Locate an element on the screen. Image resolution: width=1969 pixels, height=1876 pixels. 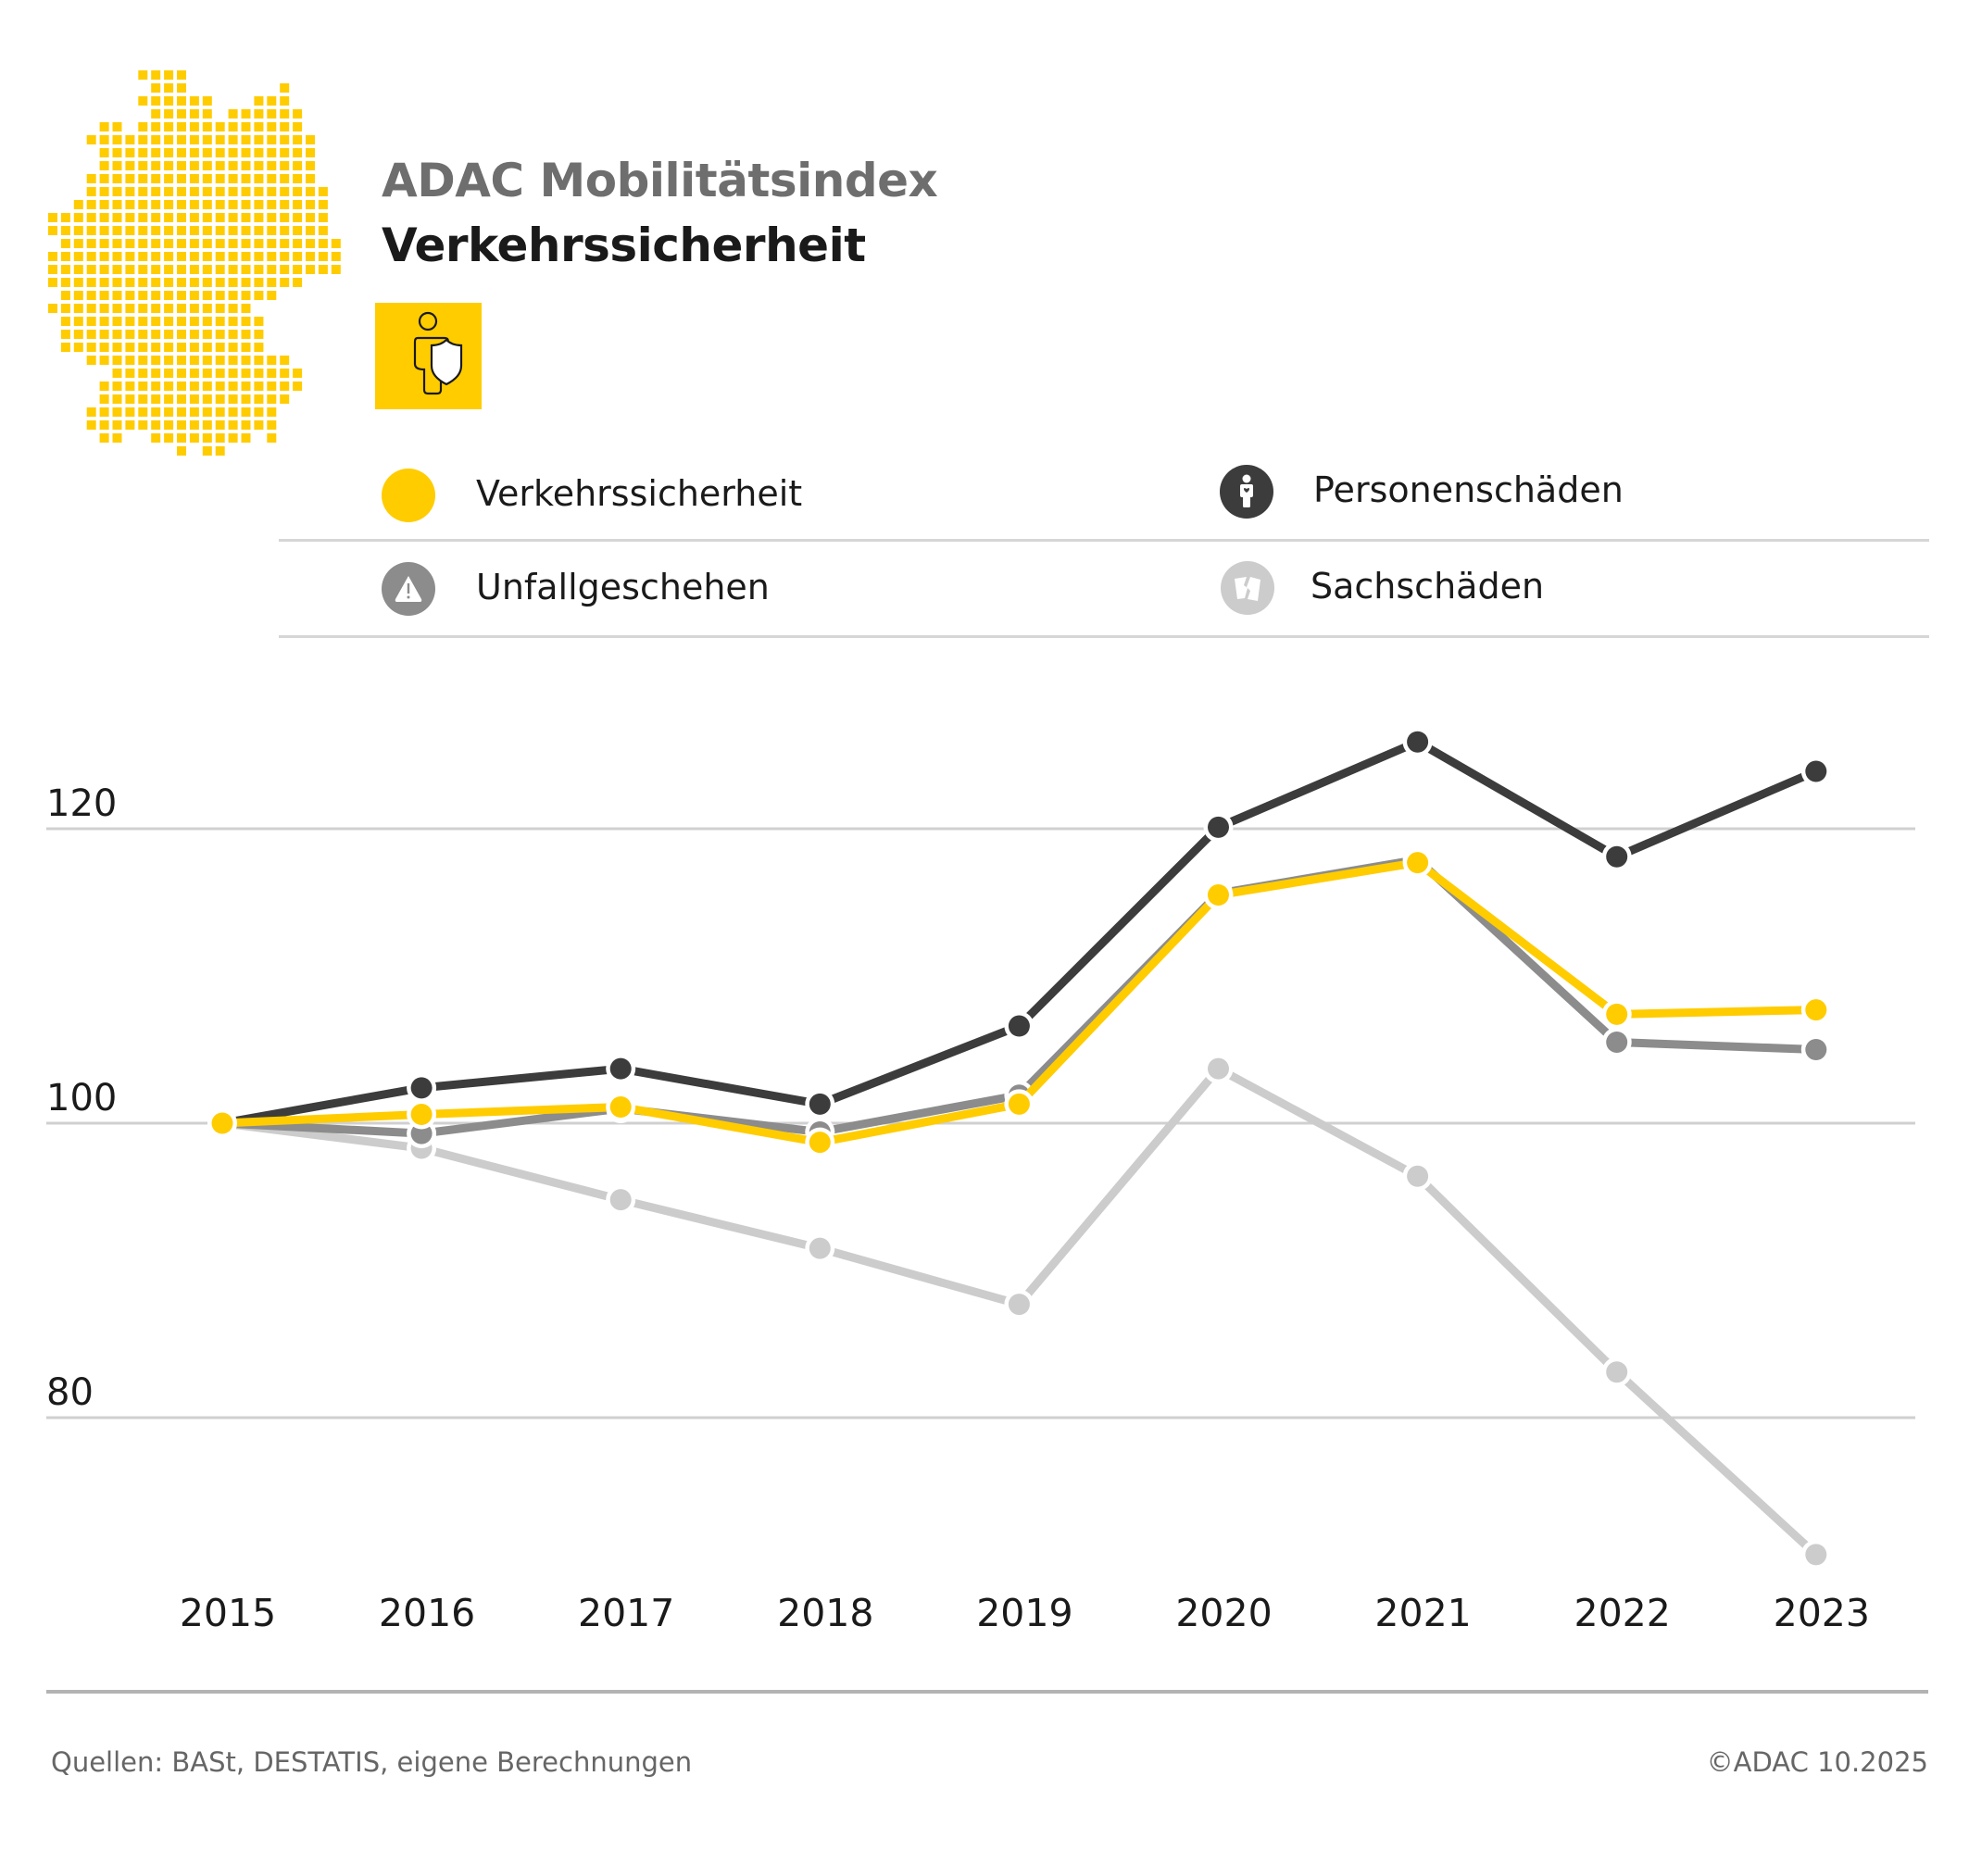
x-tick-label: 2023 is located at coordinates (1822, 1613).